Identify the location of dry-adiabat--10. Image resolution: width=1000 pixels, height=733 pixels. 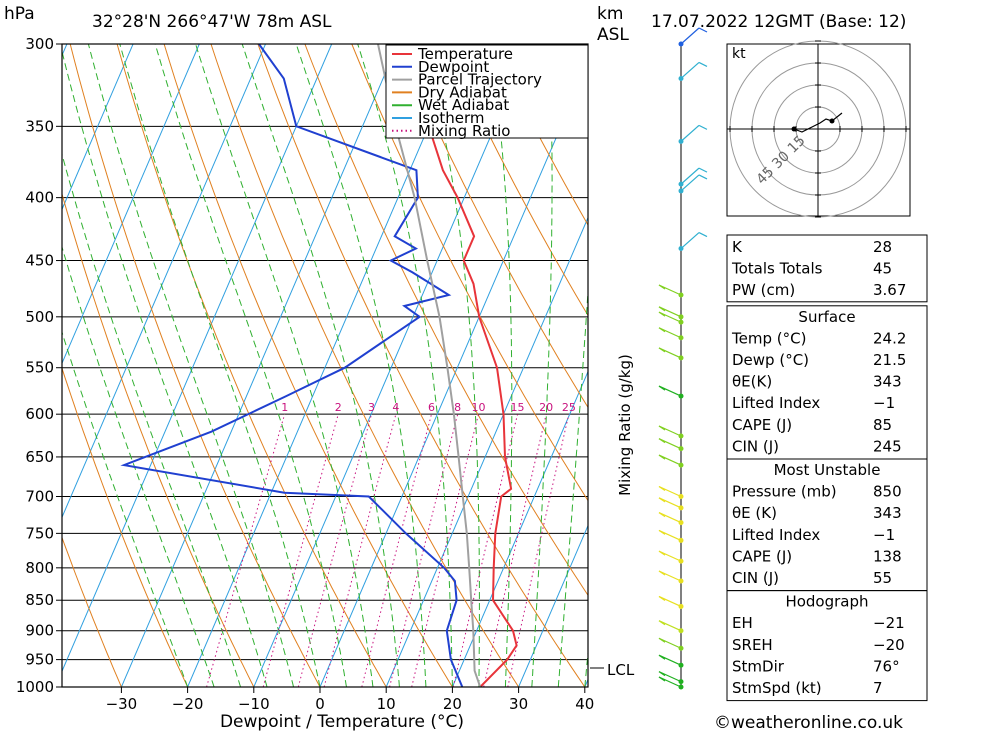
(158, 439).